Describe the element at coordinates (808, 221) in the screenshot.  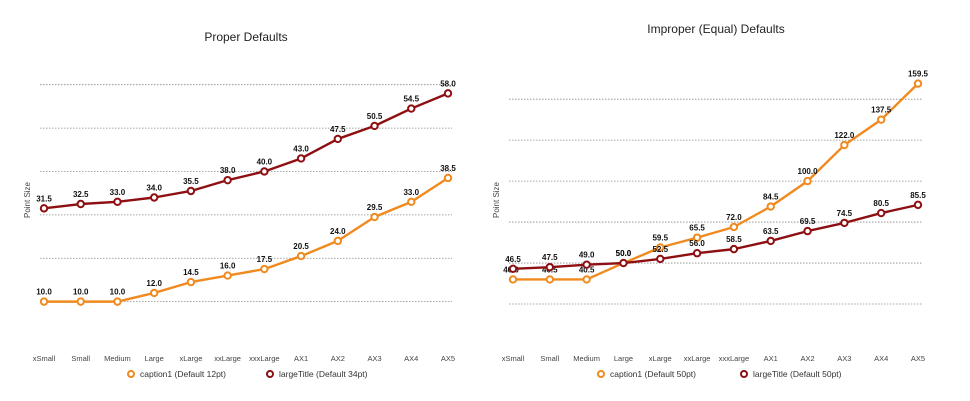
I see `data-label: 69.5` at that location.